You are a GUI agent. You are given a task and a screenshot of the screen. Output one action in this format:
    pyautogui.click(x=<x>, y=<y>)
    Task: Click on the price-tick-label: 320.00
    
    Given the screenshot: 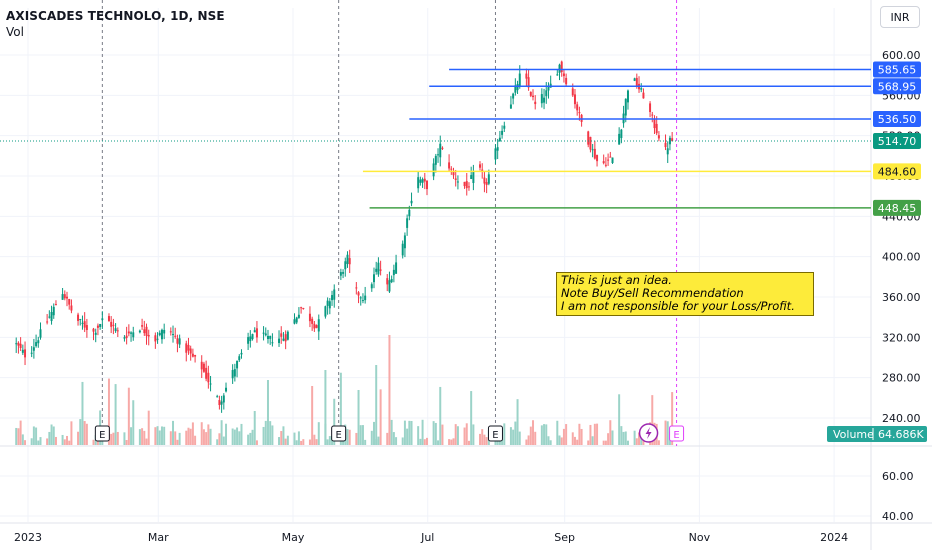 What is the action you would take?
    pyautogui.click(x=901, y=337)
    